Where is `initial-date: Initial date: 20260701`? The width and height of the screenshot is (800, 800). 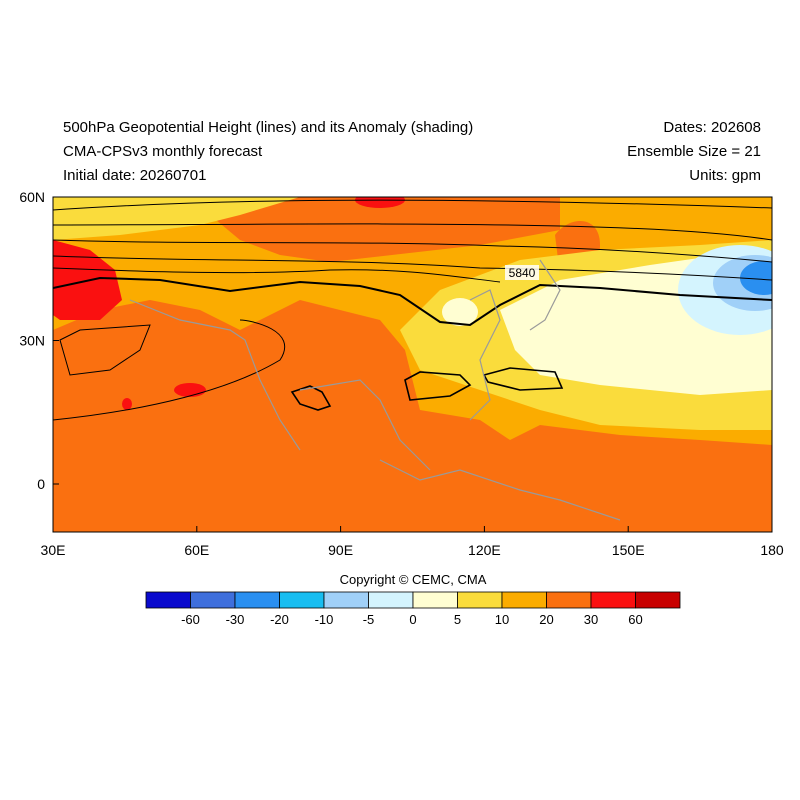 initial-date: Initial date: 20260701 is located at coordinates (134, 175).